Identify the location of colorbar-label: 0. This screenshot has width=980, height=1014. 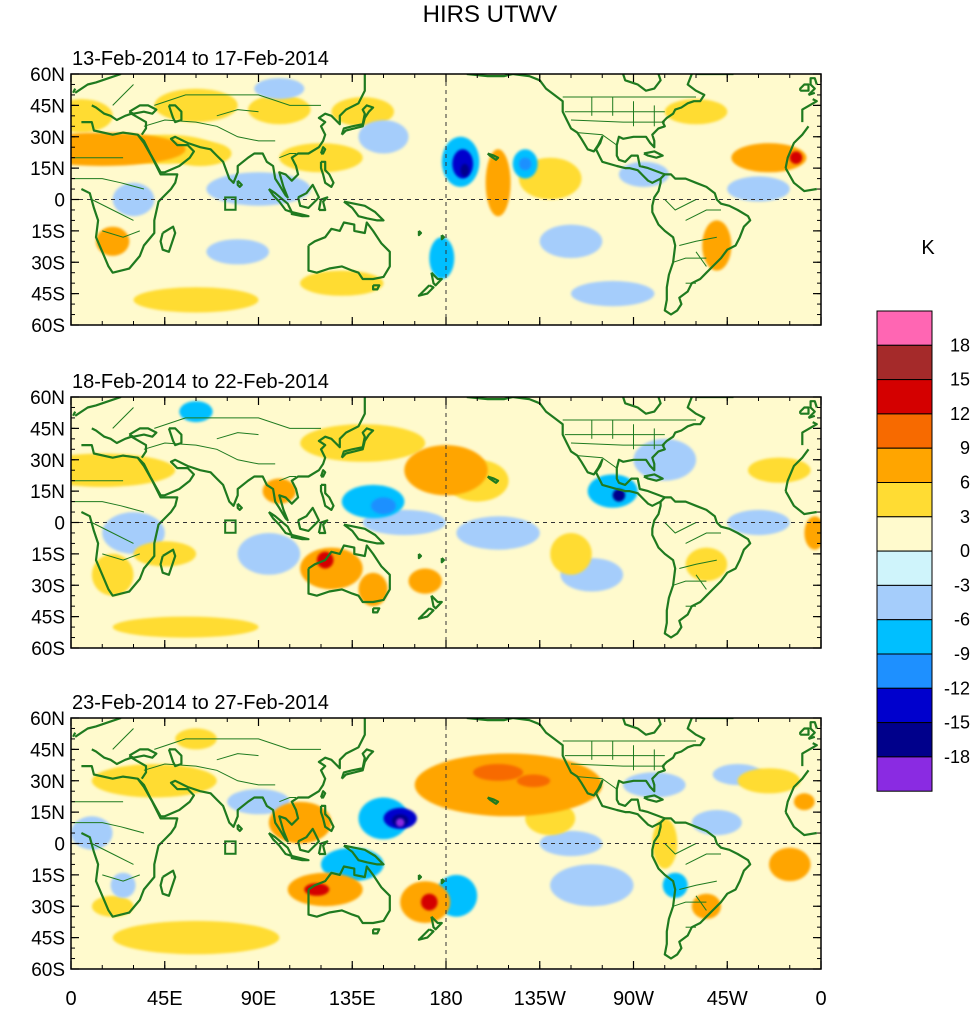
(965, 551).